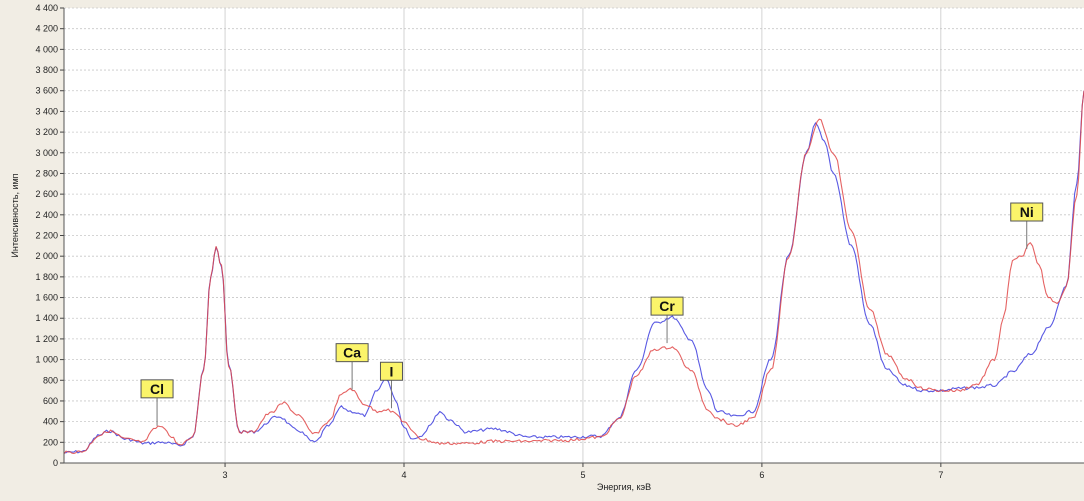 This screenshot has height=501, width=1084. What do you see at coordinates (46, 360) in the screenshot?
I see `y-tick-label: 1 000` at bounding box center [46, 360].